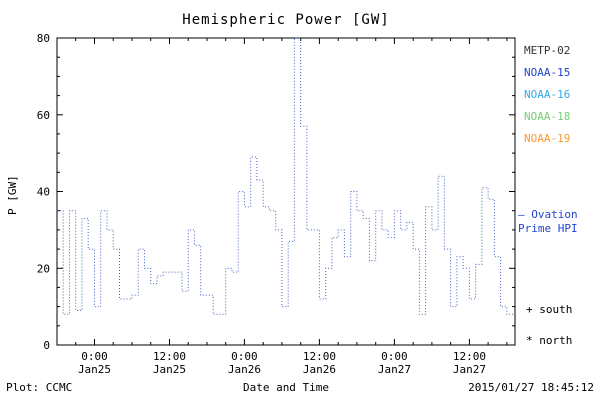  What do you see at coordinates (549, 309) in the screenshot?
I see `legend-south-marker: + south` at bounding box center [549, 309].